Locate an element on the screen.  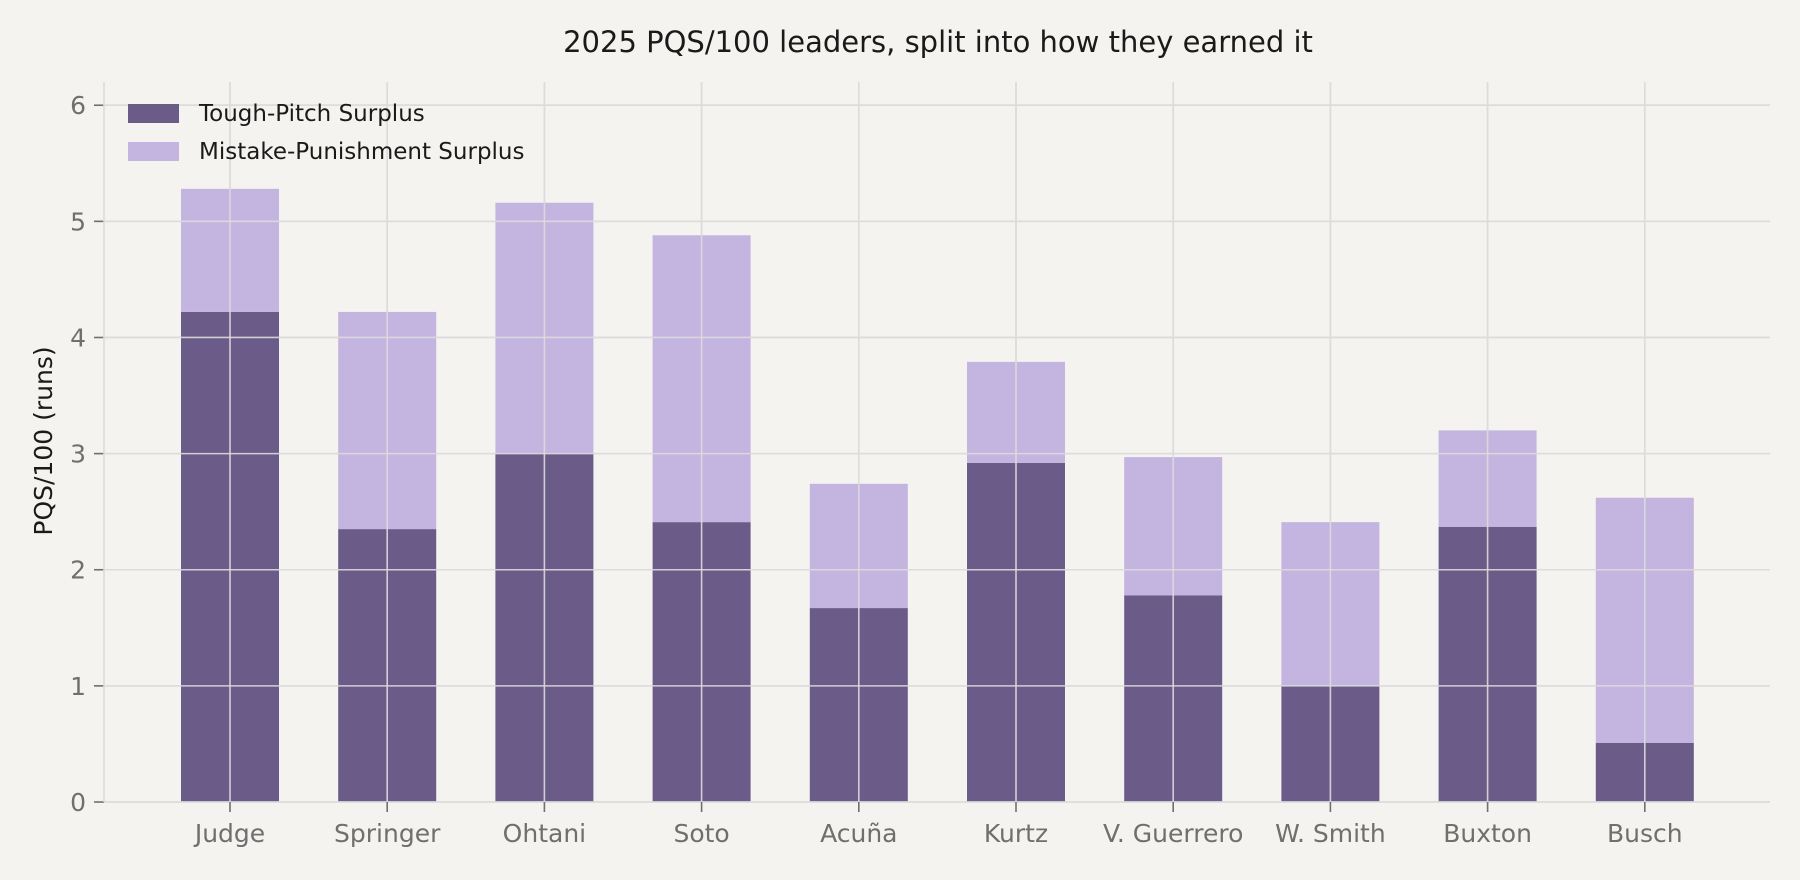
legend-label: Mistake-Punishment Surplus is located at coordinates (362, 152).